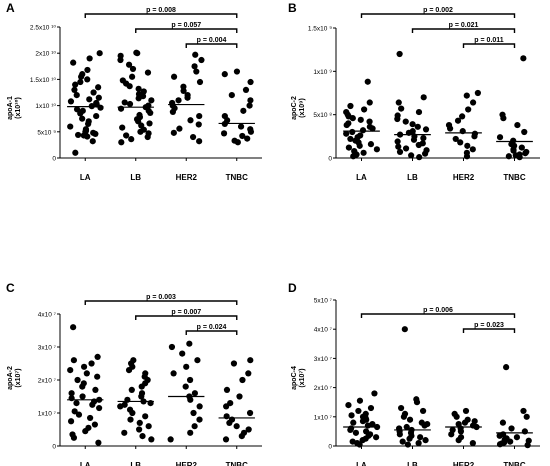 The height and width of the screenshot is (466, 550). What do you see at coordinates (320, 29) in the screenshot?
I see `y-tick-label: 1.5x10 ⁹` at bounding box center [320, 29].